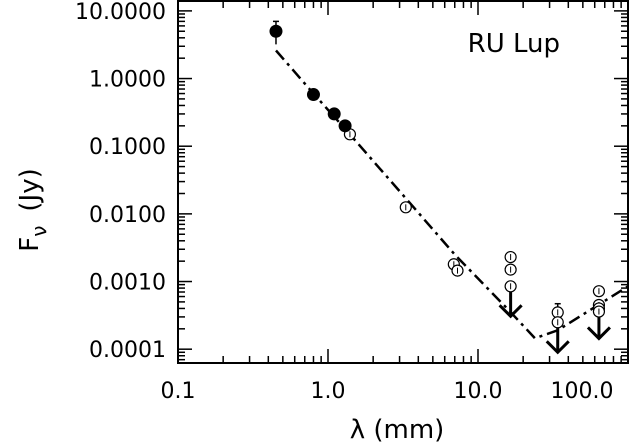 The width and height of the screenshot is (633, 446). Describe the element at coordinates (387, 391) in the screenshot. I see `x-axis-tick-labels: 0.1 1.0 10.0 100.0` at that location.